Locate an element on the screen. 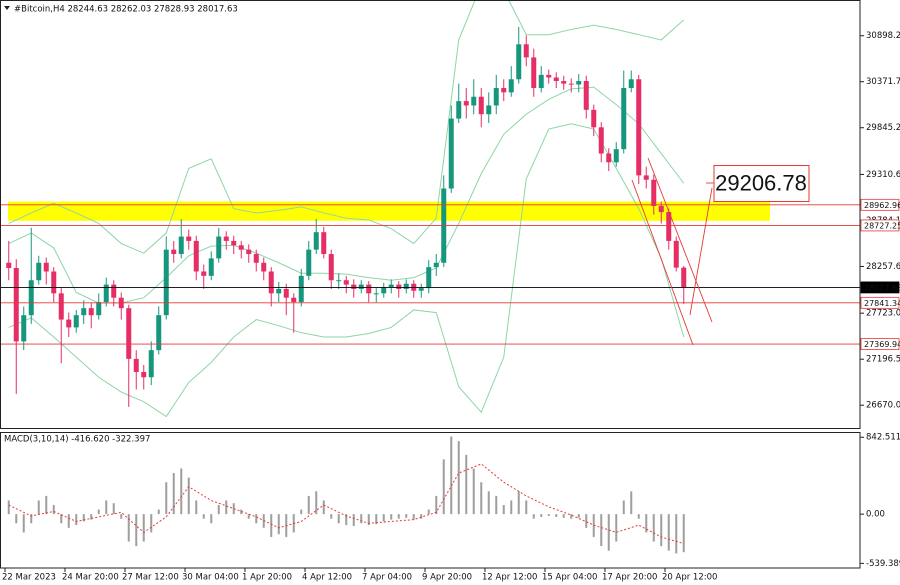  x-tick-label: 1 Apr 20:00 is located at coordinates (267, 578).